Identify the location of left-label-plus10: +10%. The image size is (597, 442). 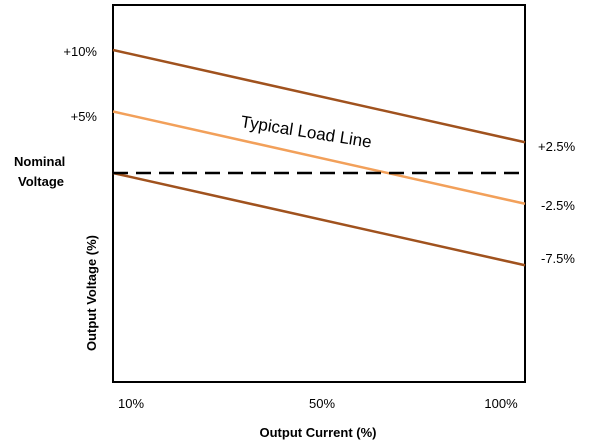
(80, 51).